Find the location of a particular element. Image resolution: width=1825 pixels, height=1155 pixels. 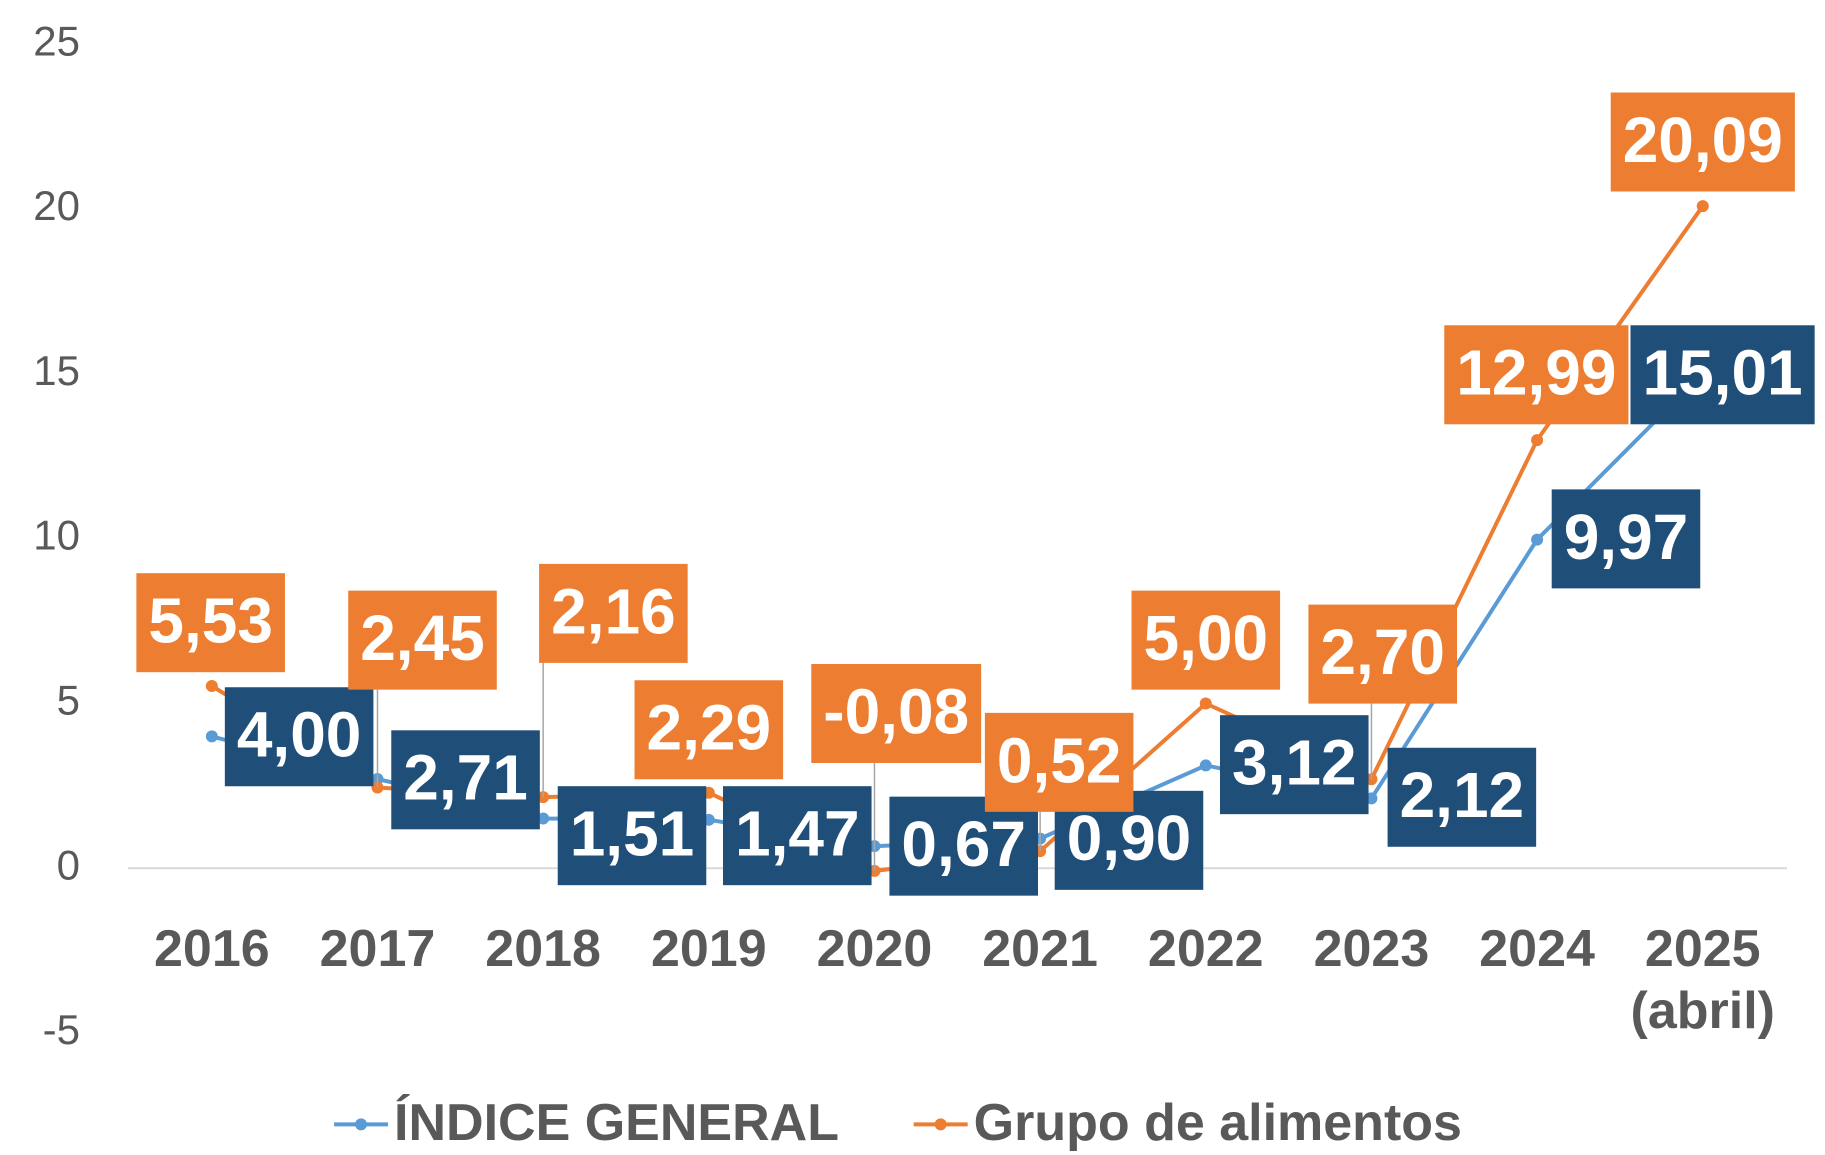

legend-label: ÍNDICE GENERAL is located at coordinates (616, 1123).